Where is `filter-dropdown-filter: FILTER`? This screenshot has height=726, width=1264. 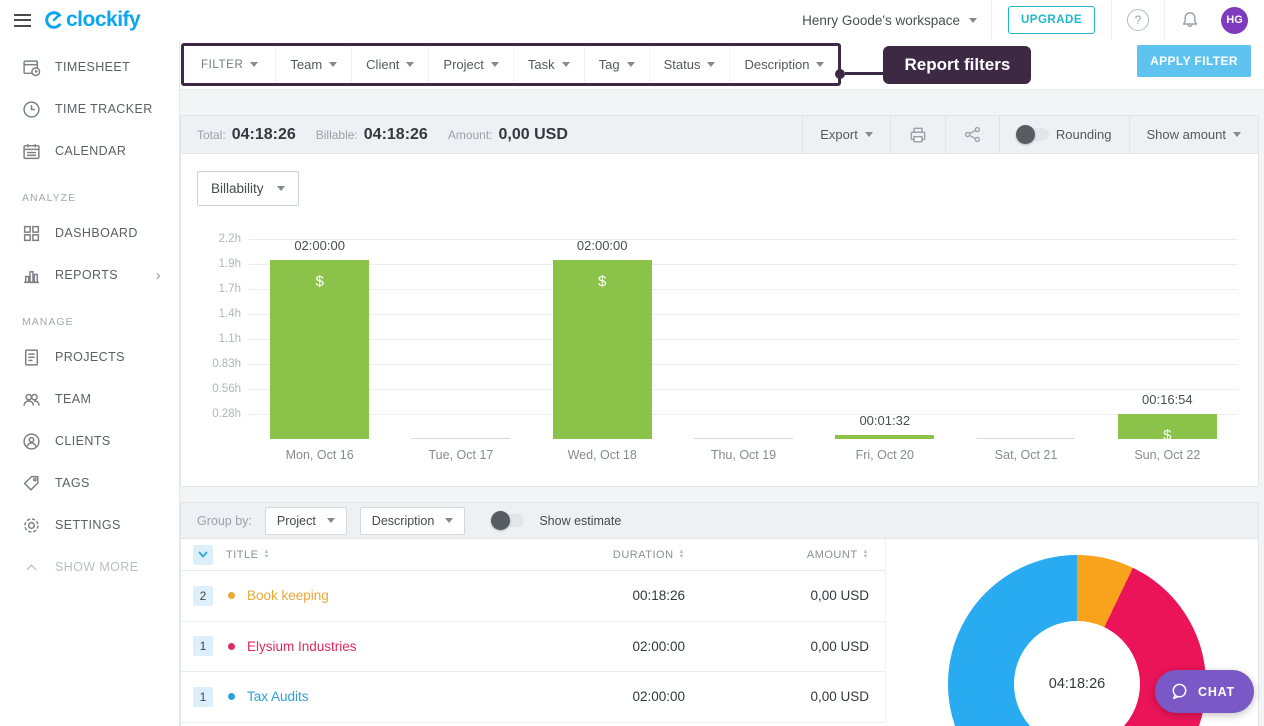
filter-dropdown-filter: FILTER is located at coordinates (230, 64).